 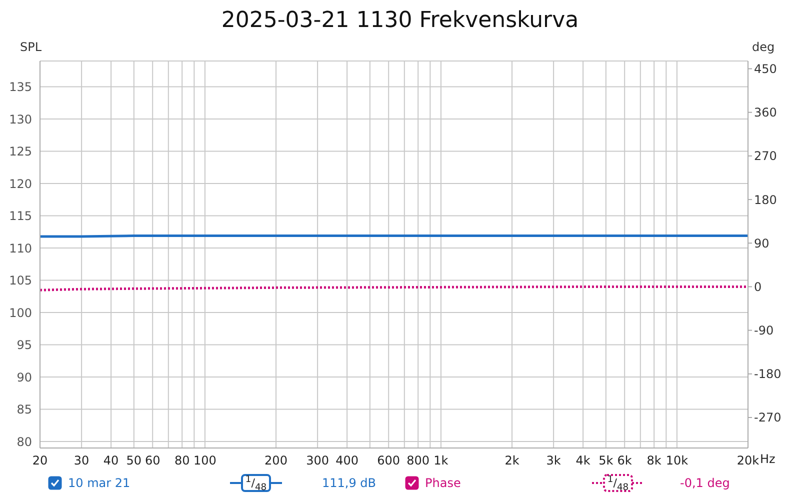 I want to click on y2-tick-label: 360, so click(x=765, y=113).